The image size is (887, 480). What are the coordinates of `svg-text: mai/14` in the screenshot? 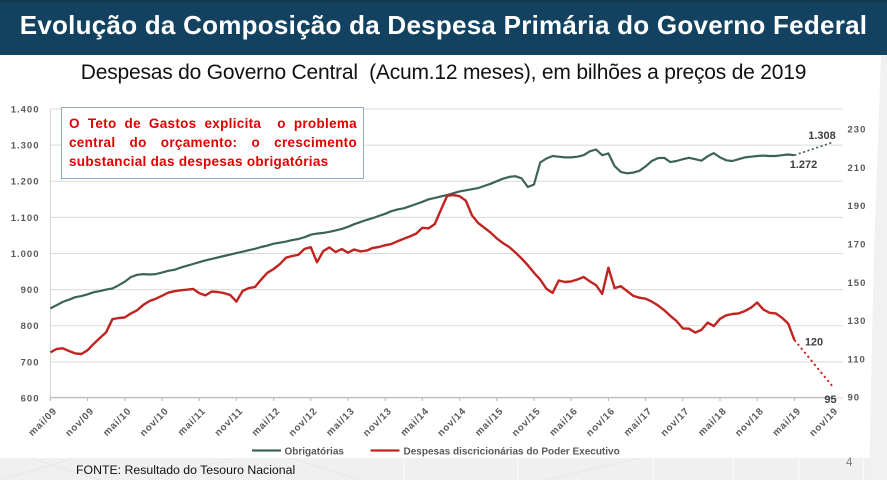 It's located at (415, 422).